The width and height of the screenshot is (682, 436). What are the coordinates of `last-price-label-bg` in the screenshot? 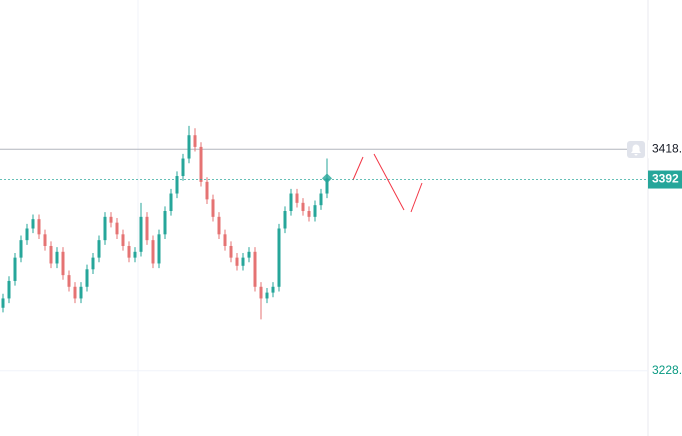 It's located at (665, 179).